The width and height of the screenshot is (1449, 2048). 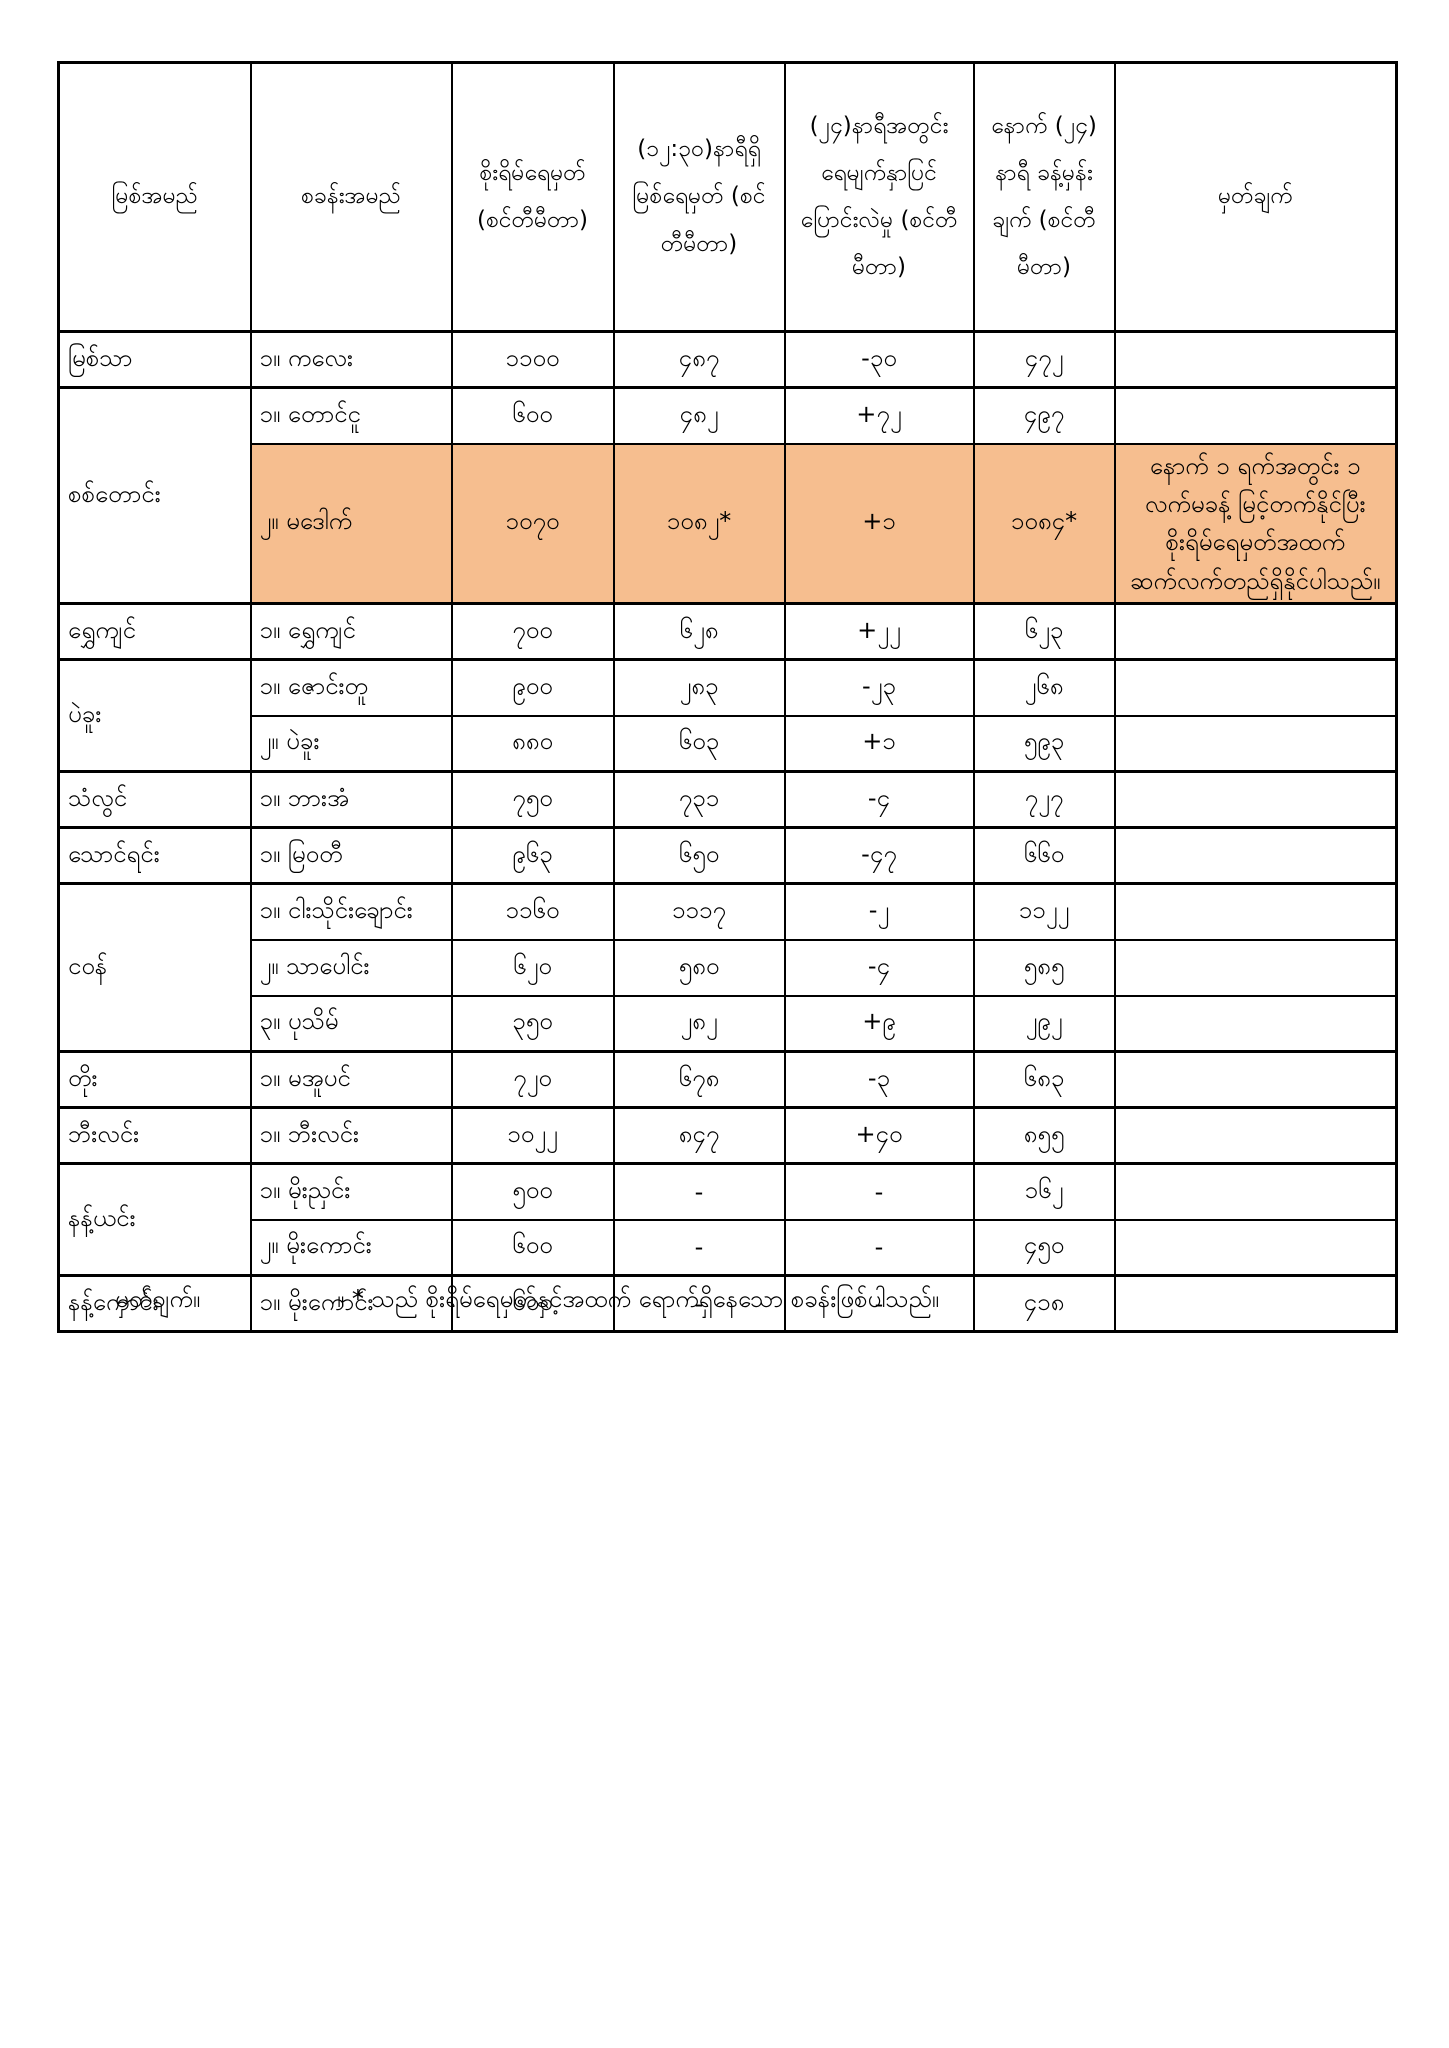 What do you see at coordinates (351, 1303) in the screenshot?
I see `station-name-cell: ၁။ မိုးကောင်း` at bounding box center [351, 1303].